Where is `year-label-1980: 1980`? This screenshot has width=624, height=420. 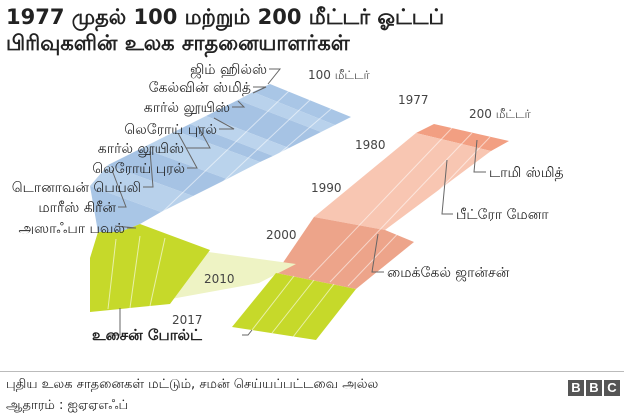 year-label-1980: 1980 is located at coordinates (370, 145).